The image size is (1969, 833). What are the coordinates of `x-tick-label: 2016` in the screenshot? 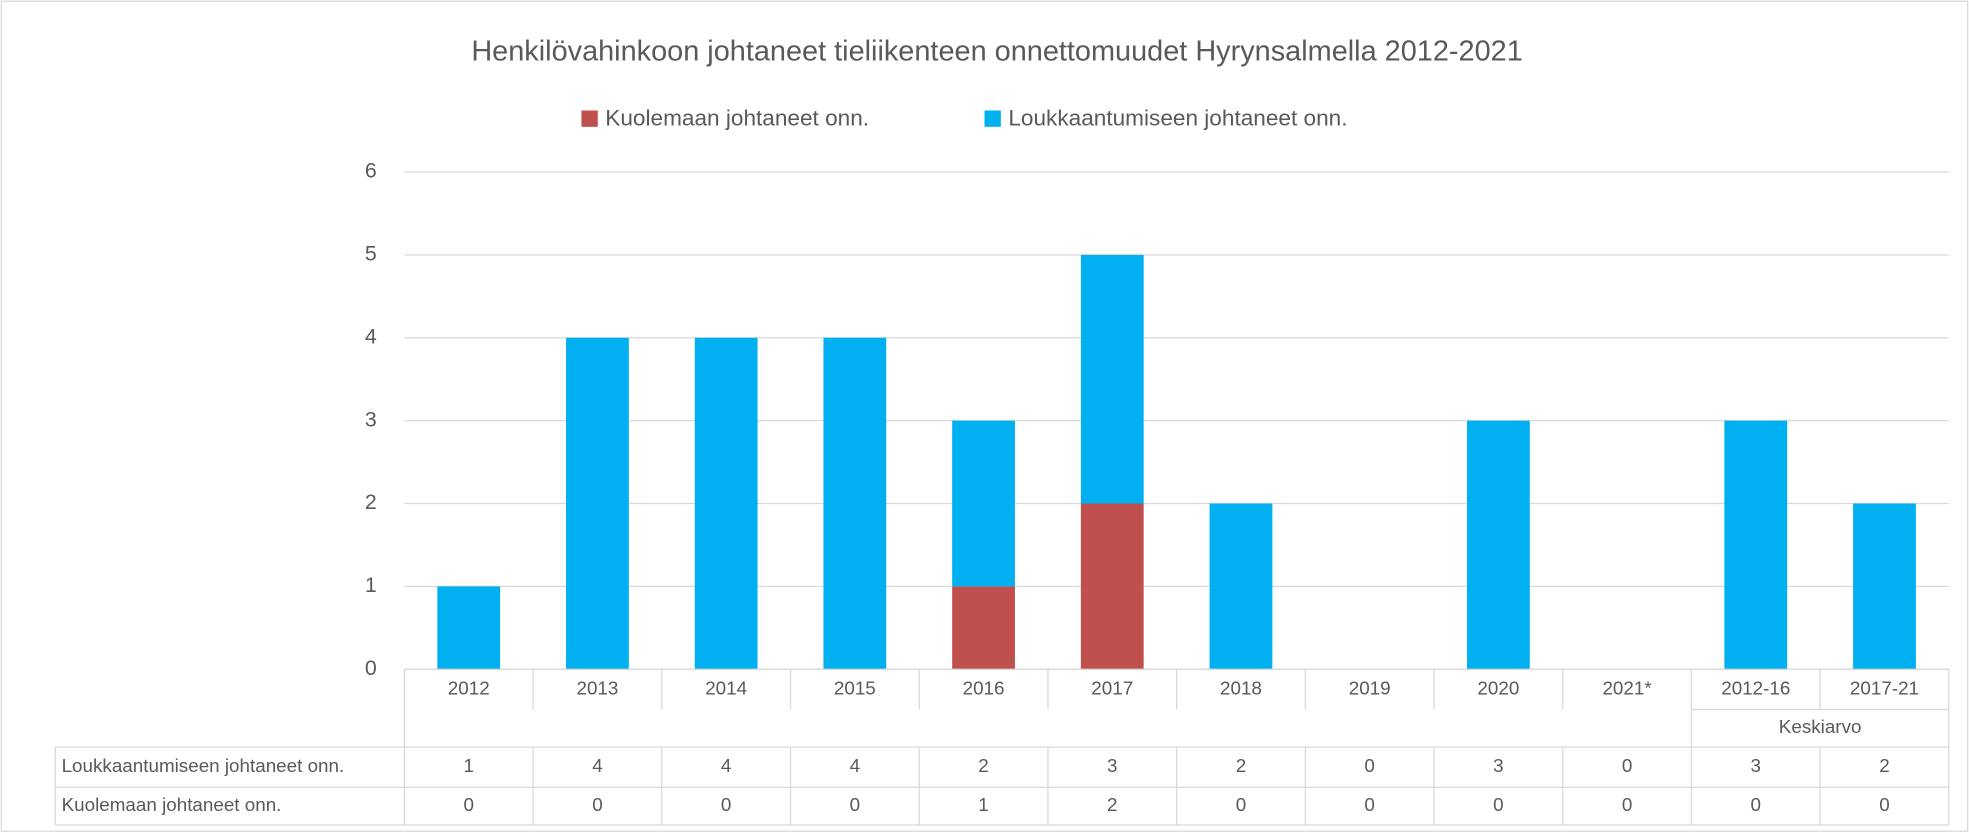 It's located at (984, 687).